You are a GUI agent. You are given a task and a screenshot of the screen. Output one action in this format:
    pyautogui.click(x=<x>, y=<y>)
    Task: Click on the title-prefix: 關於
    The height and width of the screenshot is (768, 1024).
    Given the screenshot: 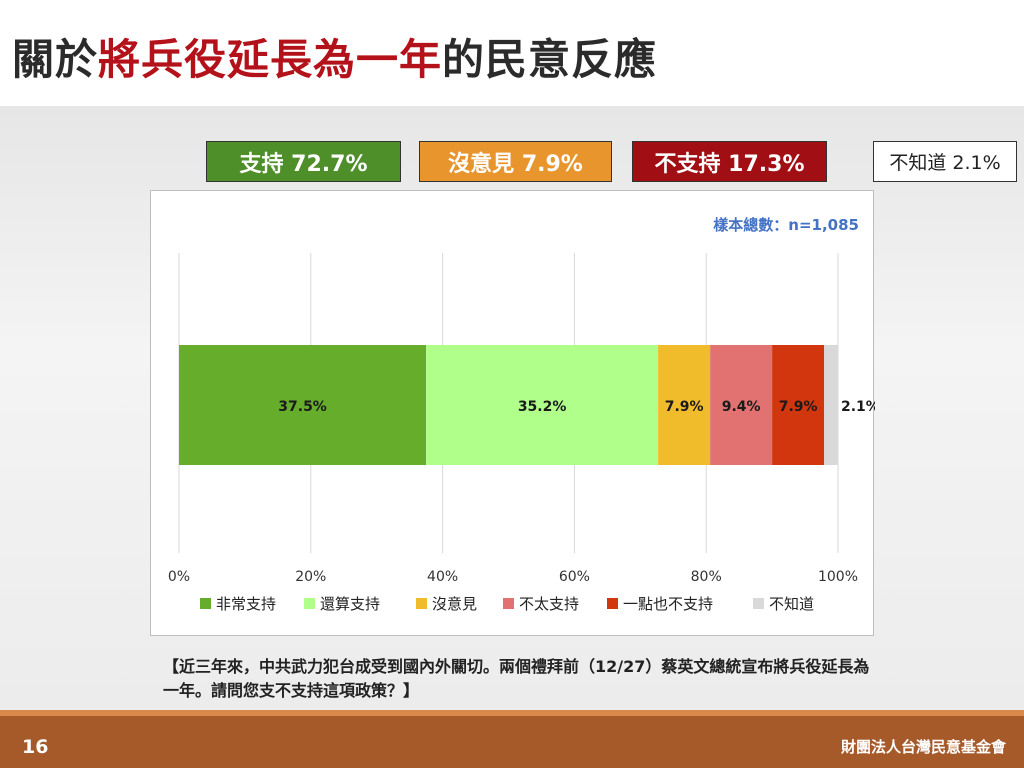 What is the action you would take?
    pyautogui.click(x=55, y=59)
    